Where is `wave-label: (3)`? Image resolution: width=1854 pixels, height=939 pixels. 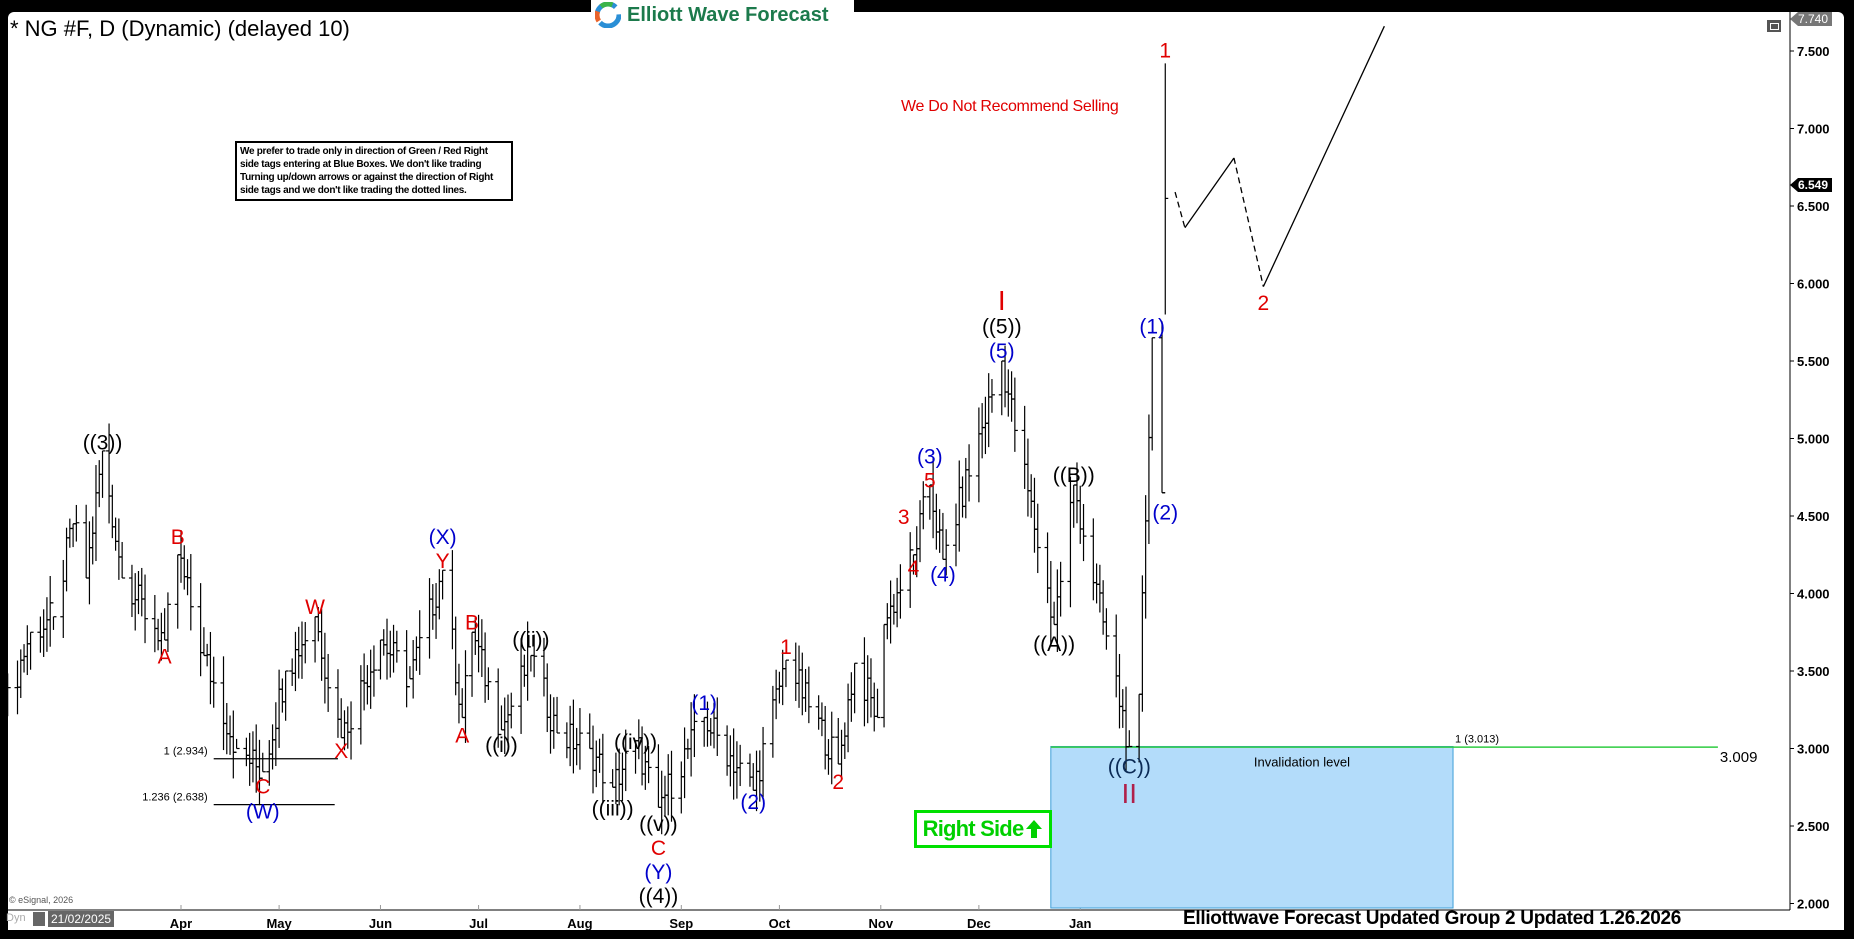 wave-label: (3) is located at coordinates (930, 457).